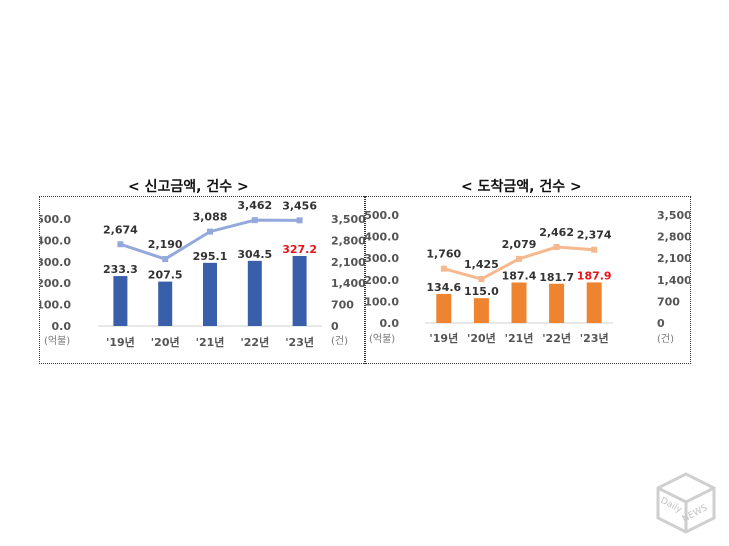 Image resolution: width=729 pixels, height=546 pixels. Describe the element at coordinates (299, 205) in the screenshot. I see `line-data-label-4: 3,456` at that location.